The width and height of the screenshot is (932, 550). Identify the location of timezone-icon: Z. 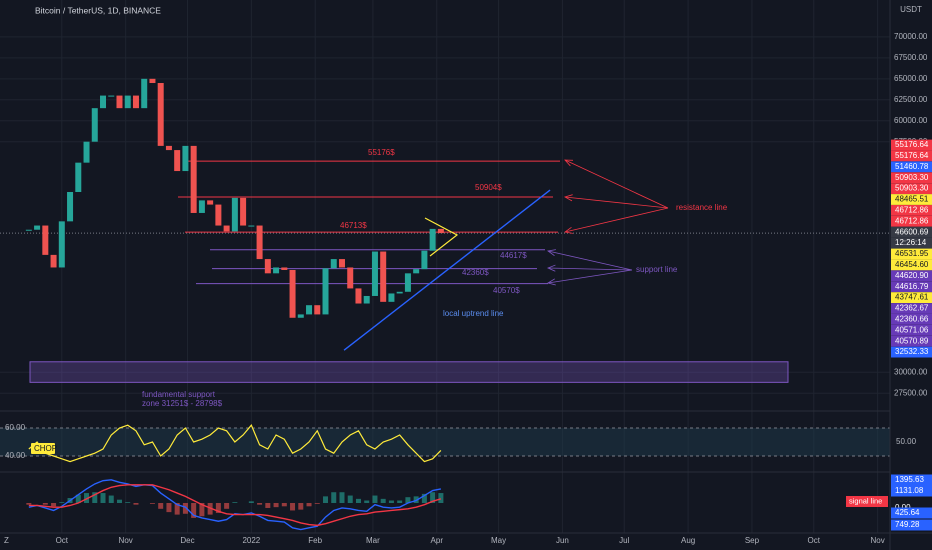
(6, 540).